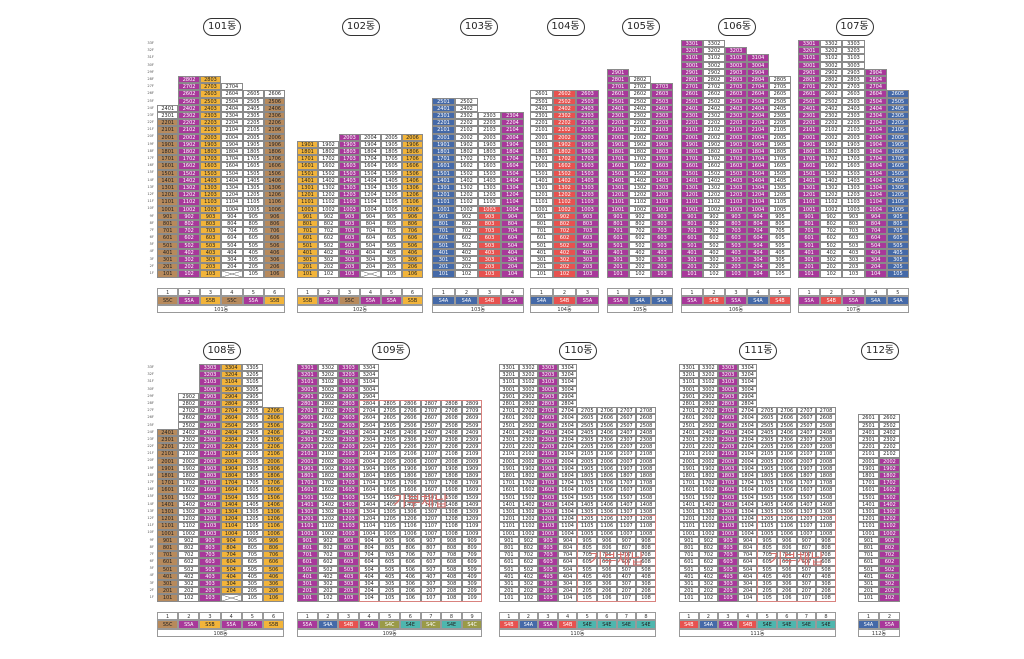 This screenshot has height=659, width=1024. I want to click on unit-cell: 2507, so click(626, 425).